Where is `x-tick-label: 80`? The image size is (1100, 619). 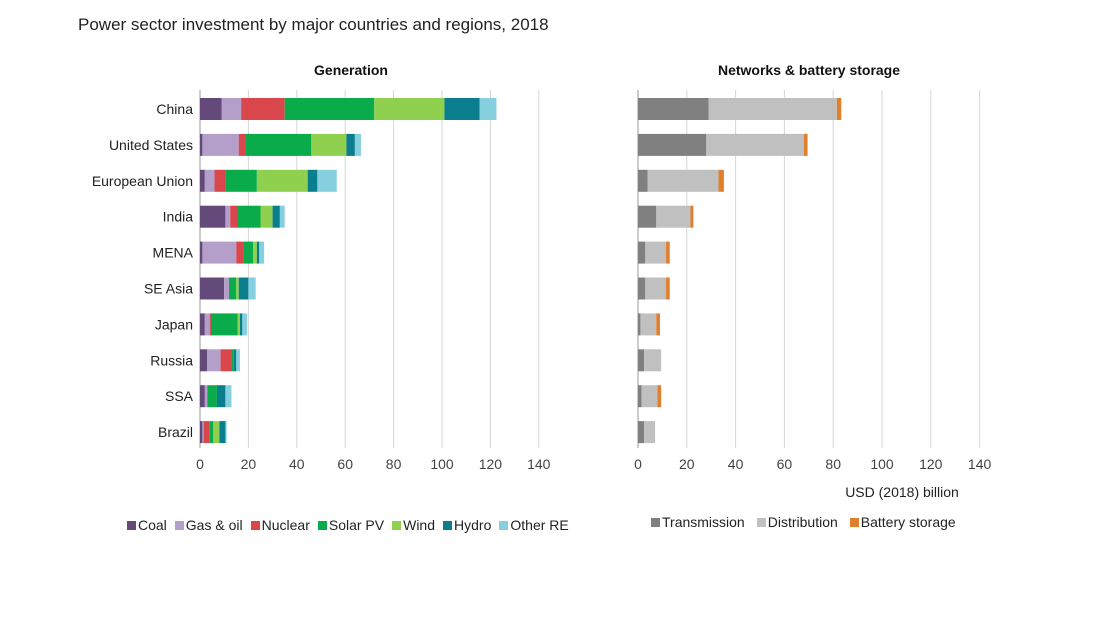 x-tick-label: 80 is located at coordinates (394, 464).